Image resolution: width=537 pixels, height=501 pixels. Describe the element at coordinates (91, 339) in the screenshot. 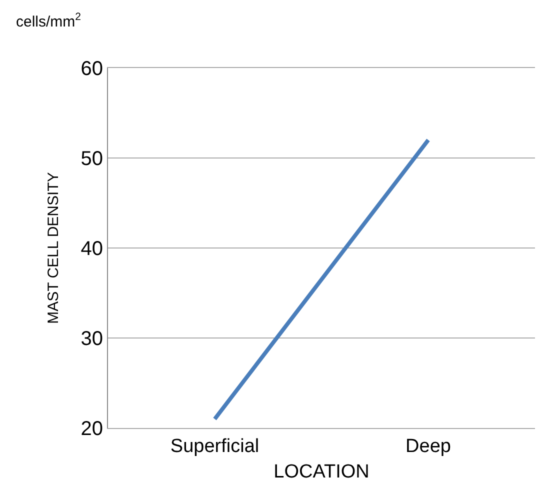

I see `y-tick-label: 30` at that location.